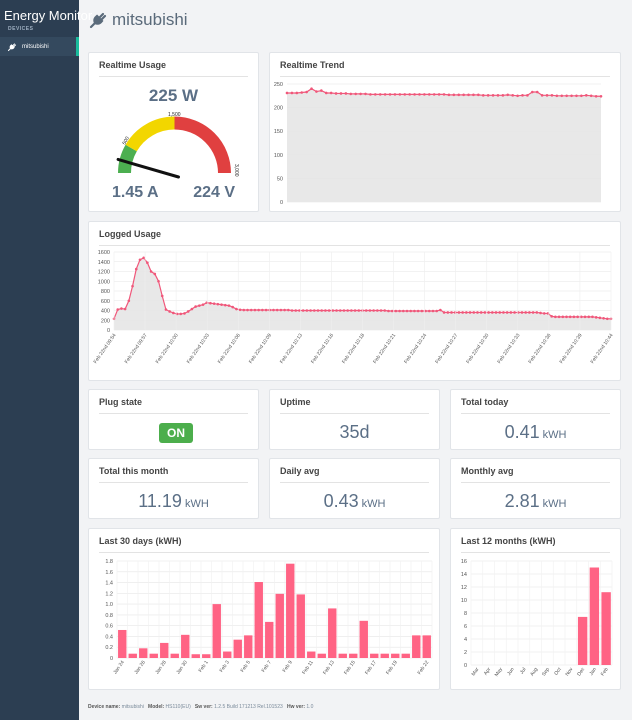  Describe the element at coordinates (354, 405) in the screenshot. I see `card-title: Uptime` at that location.